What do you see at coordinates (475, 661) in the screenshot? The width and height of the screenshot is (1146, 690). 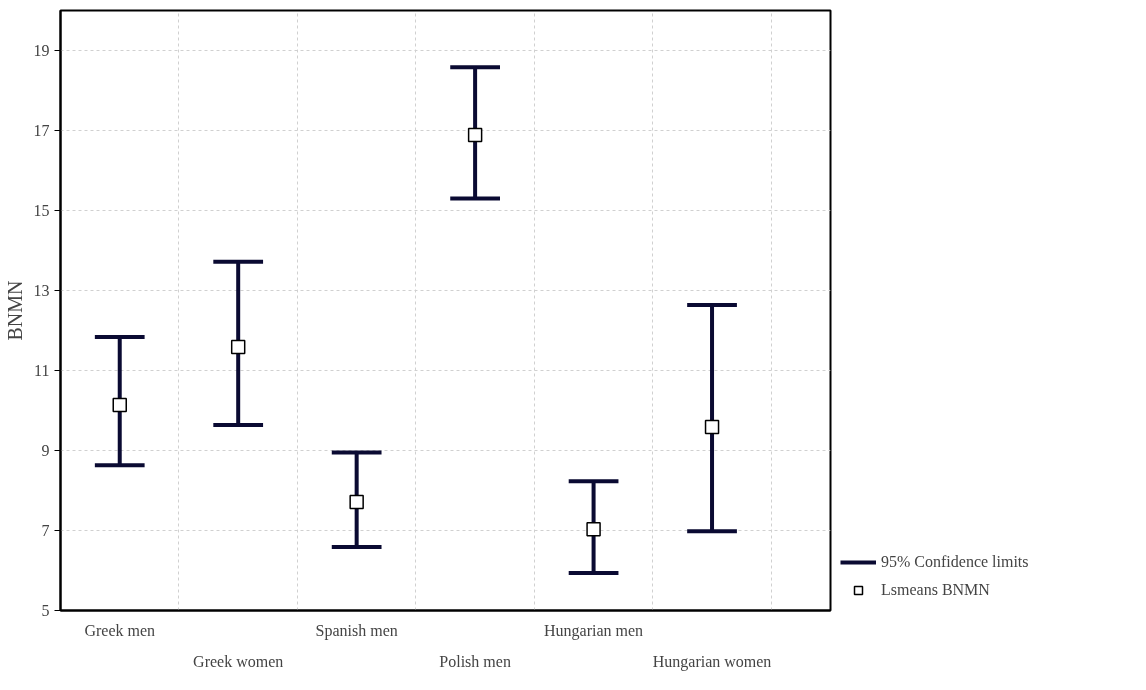 I see `x-tick-label: Polish men` at bounding box center [475, 661].